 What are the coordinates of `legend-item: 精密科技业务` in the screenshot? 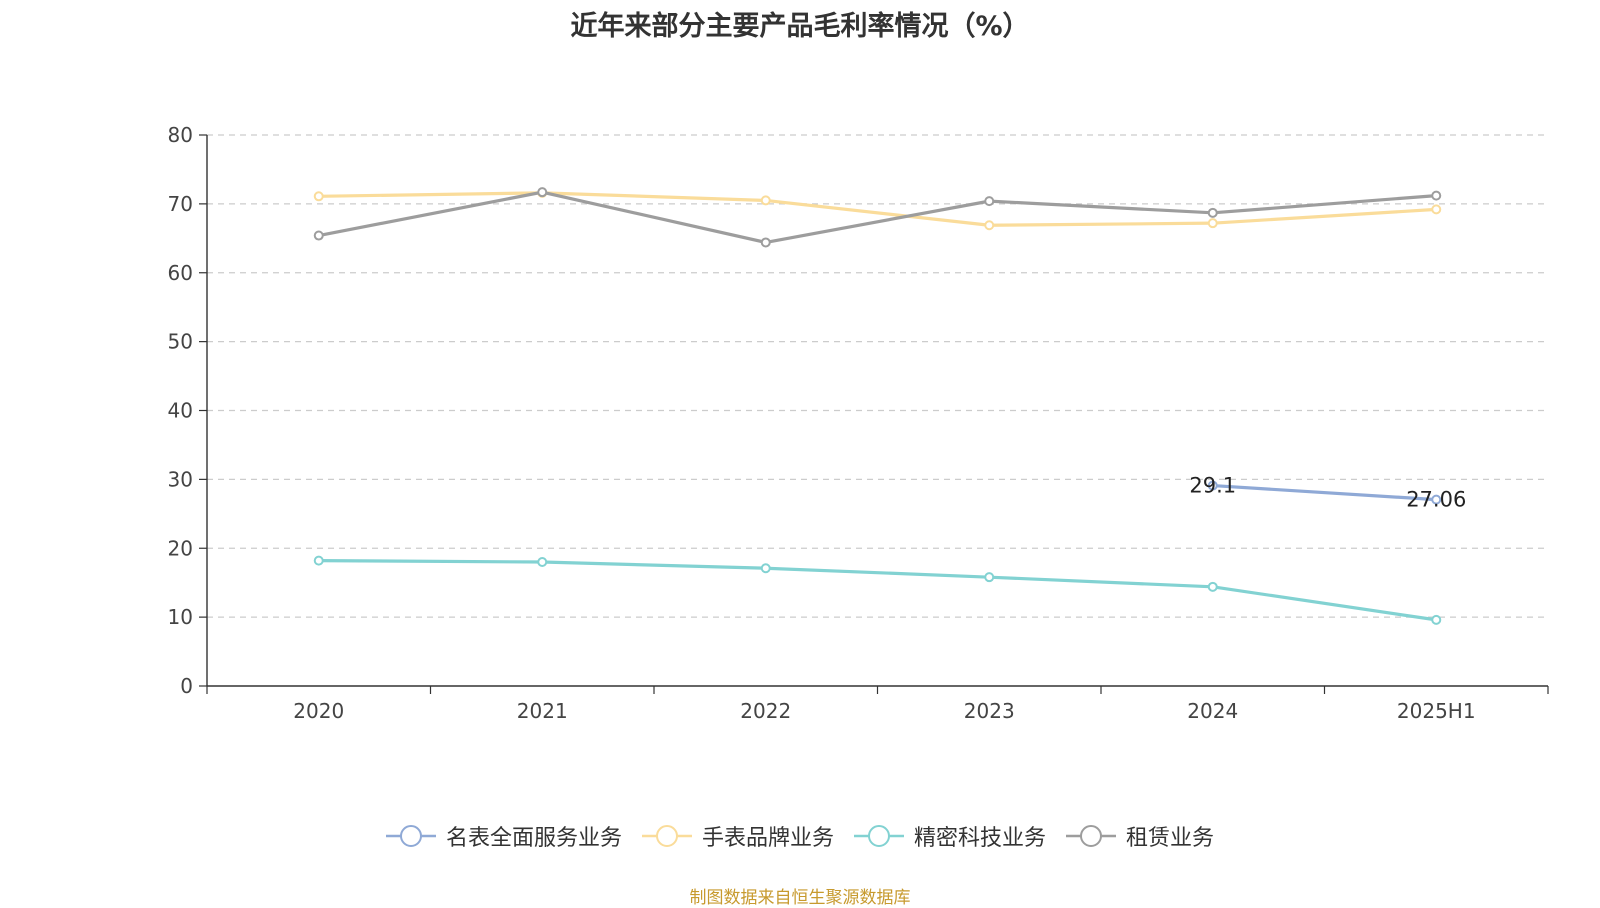 It's located at (950, 836).